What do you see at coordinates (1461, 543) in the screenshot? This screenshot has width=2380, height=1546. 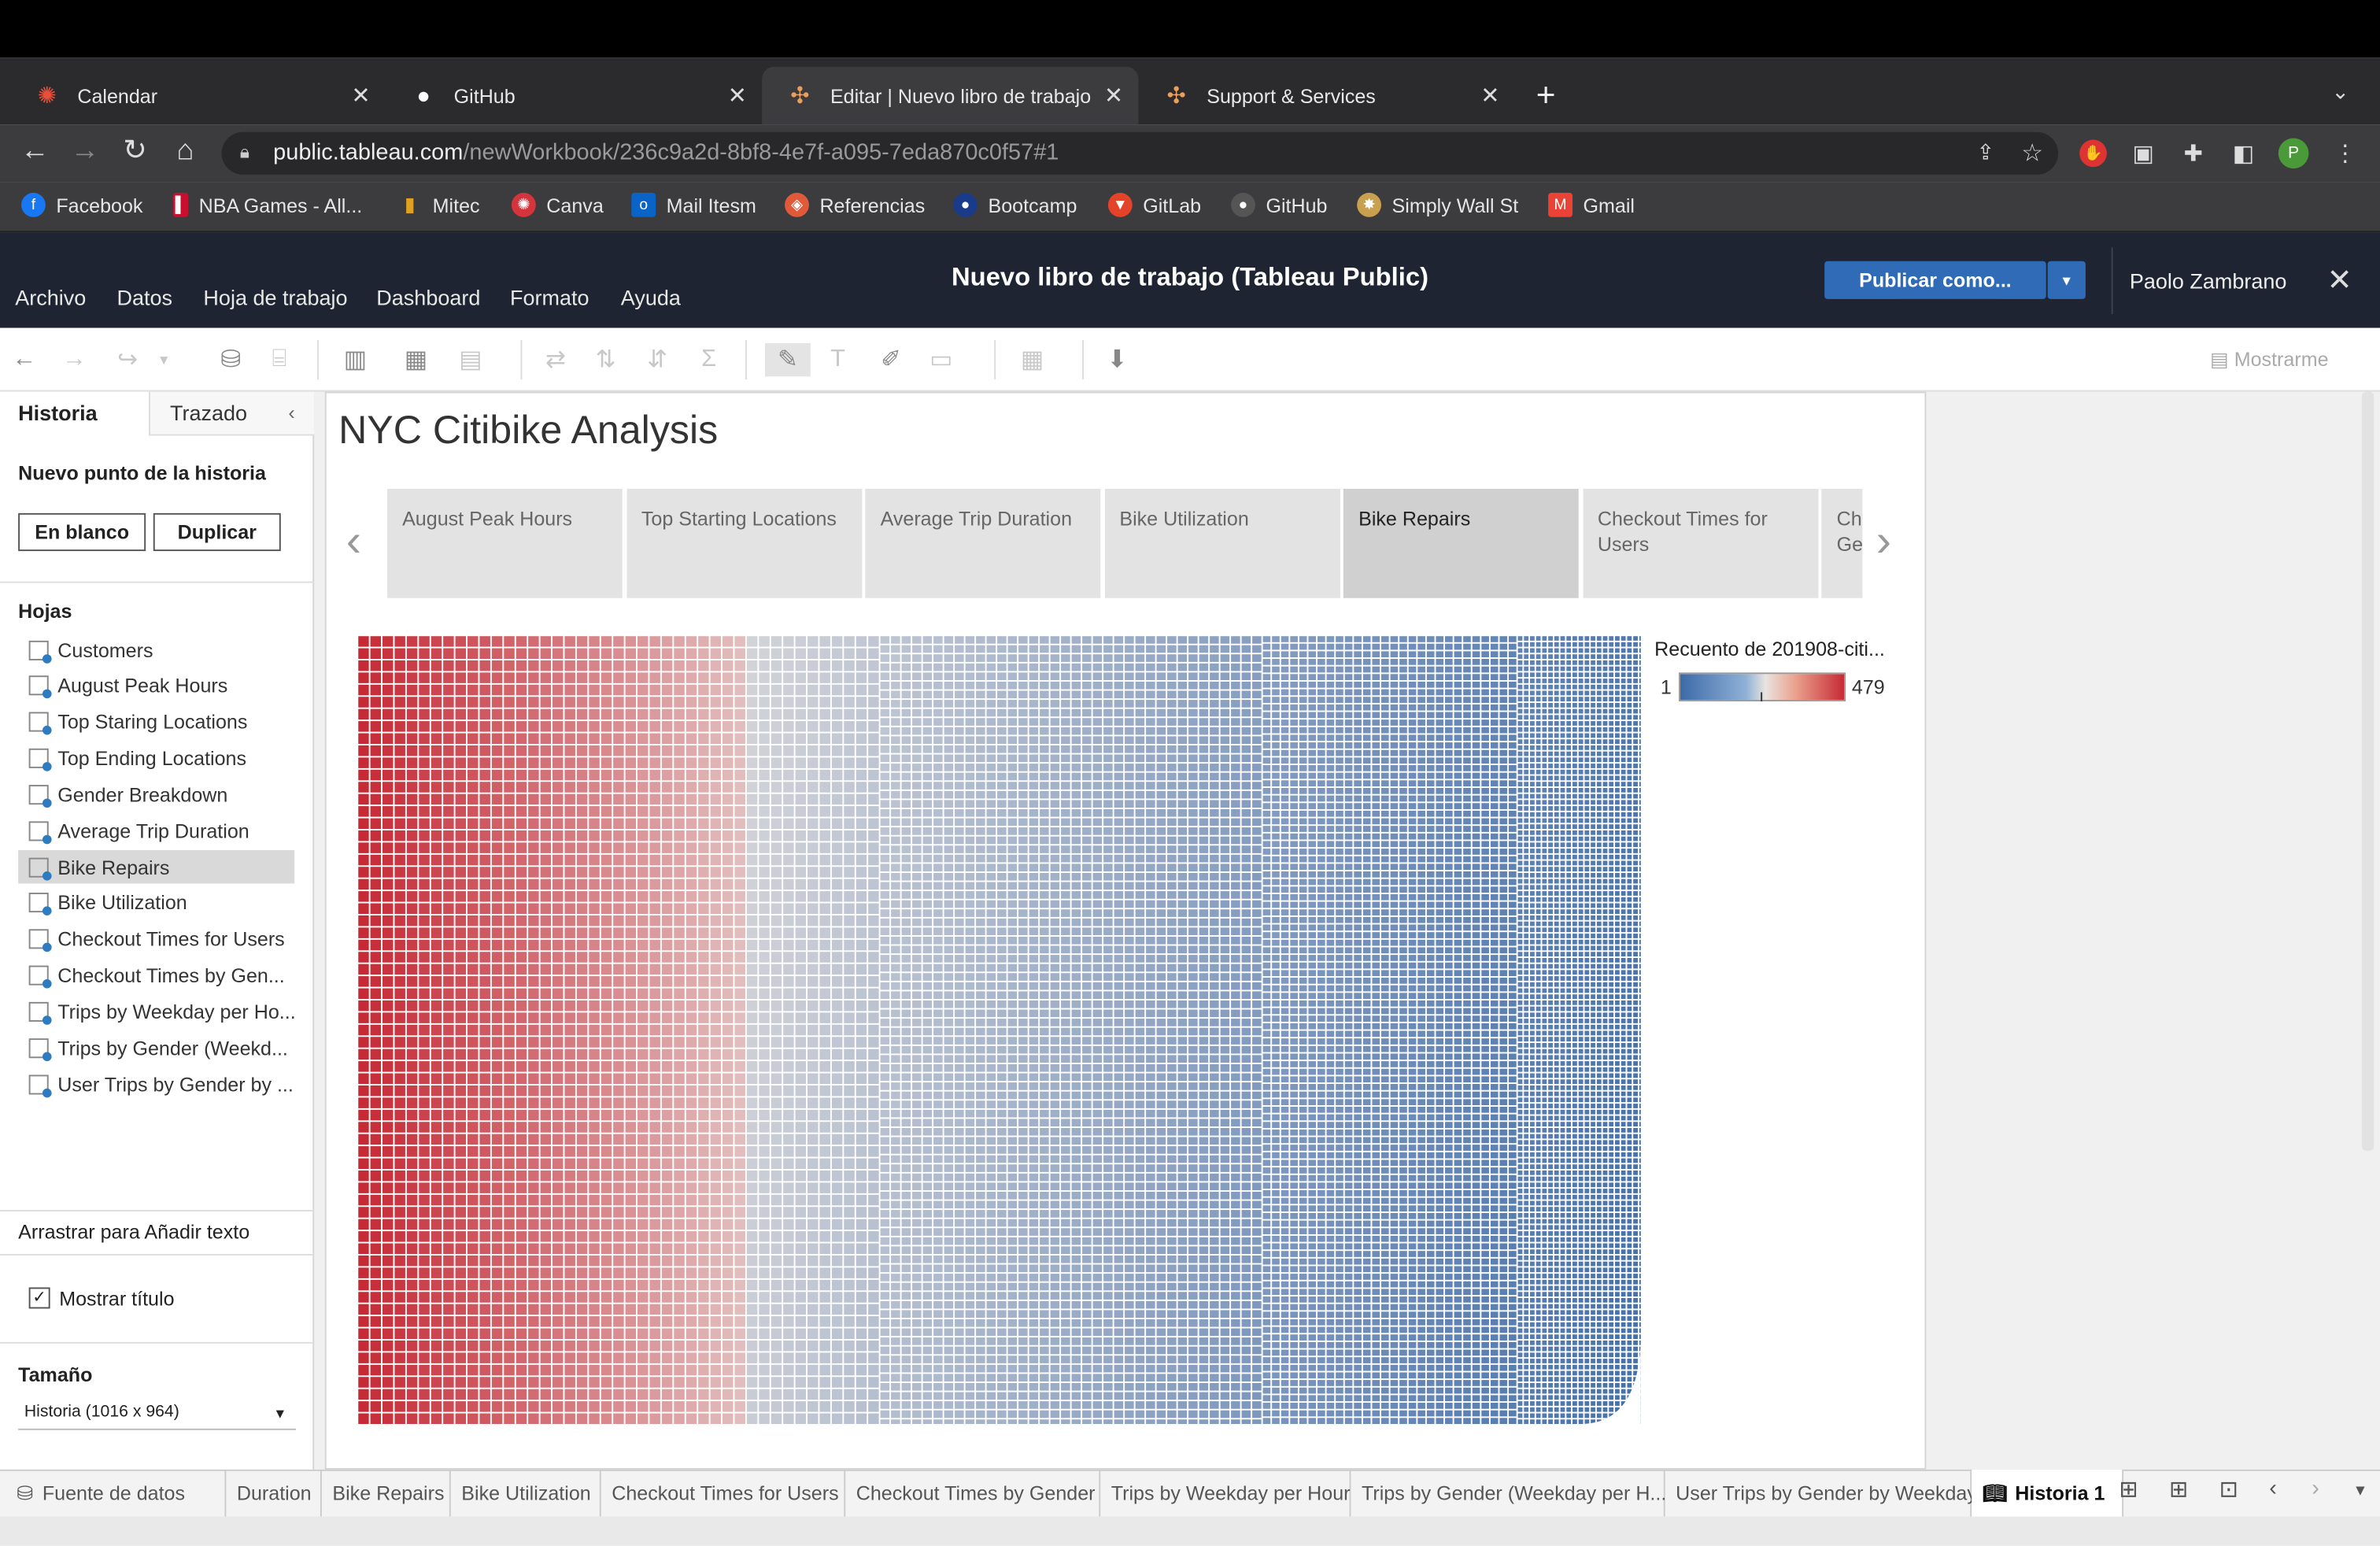 I see `story-point: Bike Repairs` at bounding box center [1461, 543].